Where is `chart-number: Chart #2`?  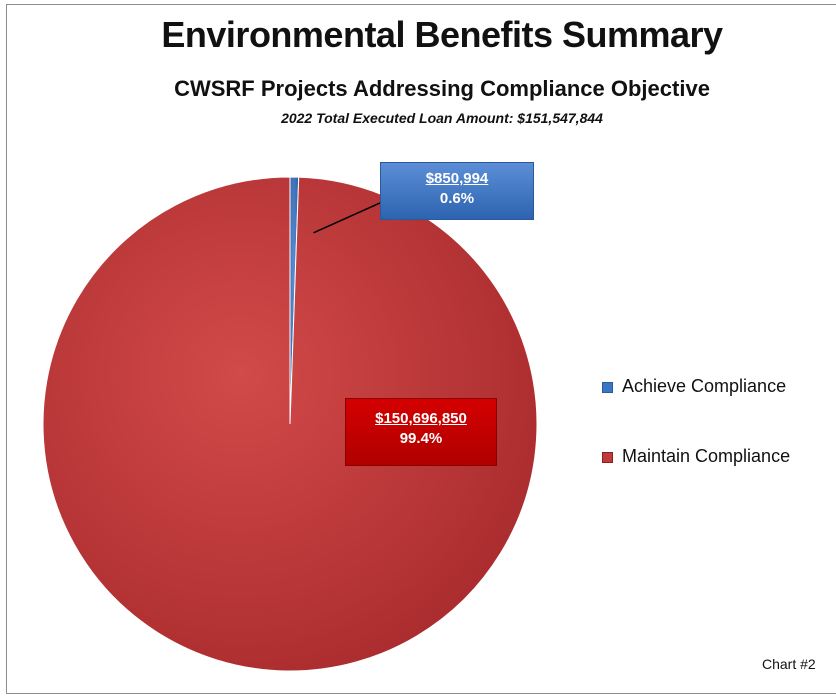 chart-number: Chart #2 is located at coordinates (789, 664).